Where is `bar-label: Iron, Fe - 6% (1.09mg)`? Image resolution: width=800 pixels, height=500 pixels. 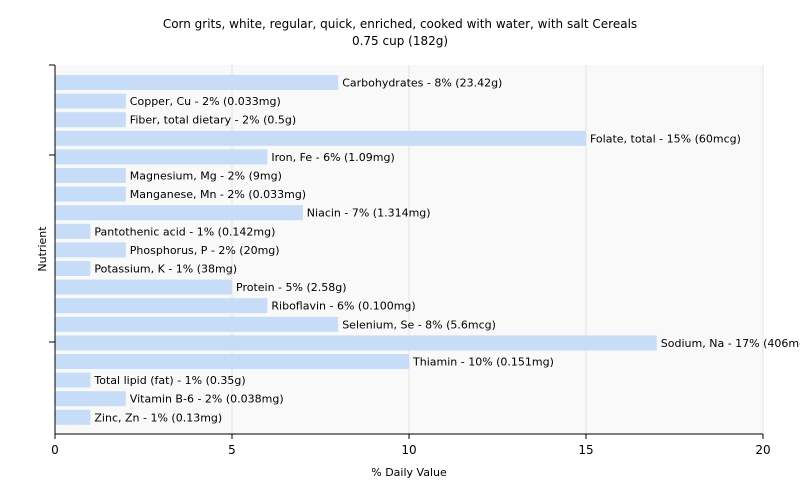
bar-label: Iron, Fe - 6% (1.09mg) is located at coordinates (332, 157).